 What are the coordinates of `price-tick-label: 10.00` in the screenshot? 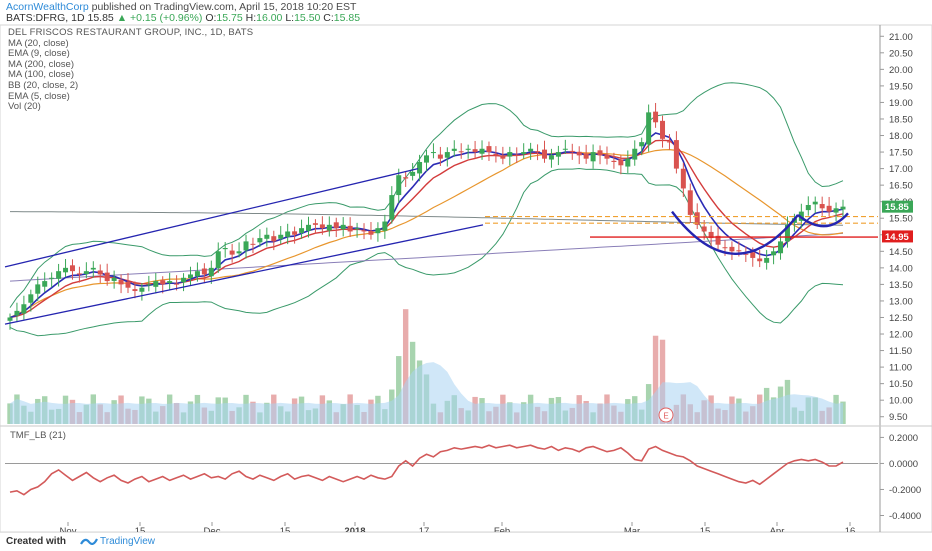 It's located at (901, 401).